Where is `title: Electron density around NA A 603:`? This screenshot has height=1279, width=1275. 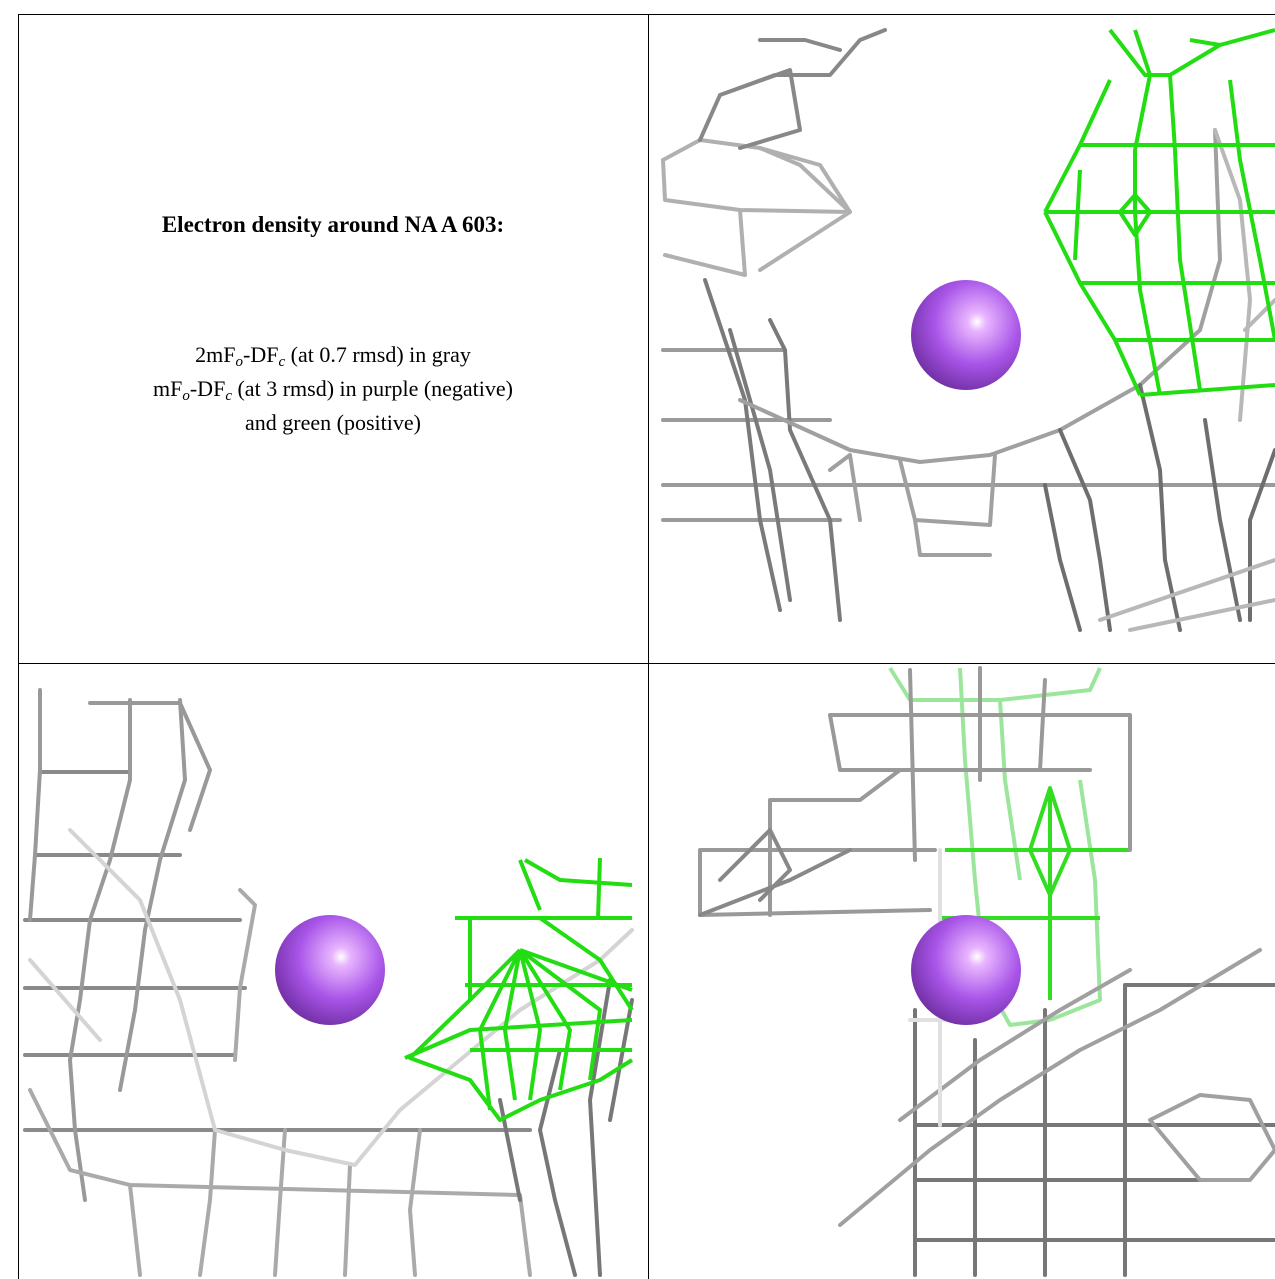
title: Electron density around NA A 603: is located at coordinates (333, 224).